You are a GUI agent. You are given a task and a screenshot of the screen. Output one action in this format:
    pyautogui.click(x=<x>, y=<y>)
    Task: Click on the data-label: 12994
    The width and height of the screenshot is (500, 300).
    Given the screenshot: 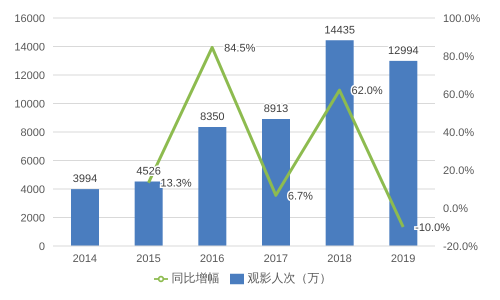 What is the action you would take?
    pyautogui.click(x=403, y=50)
    